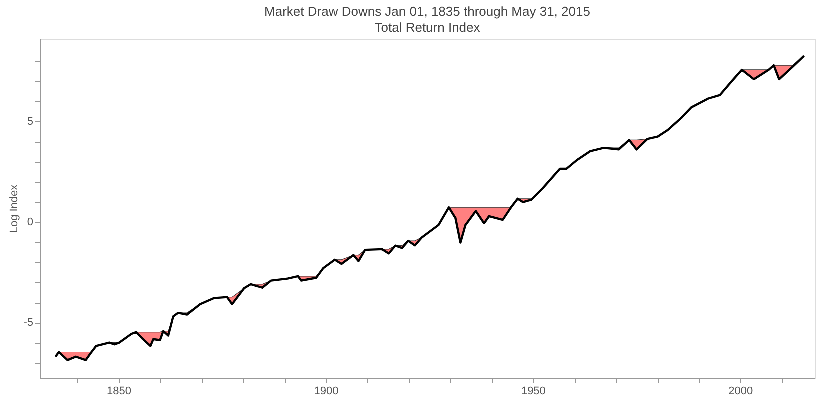 The height and width of the screenshot is (402, 823). I want to click on chart-title: Market Draw Downs Jan 01, 1835 through May 31, 2015, so click(427, 11).